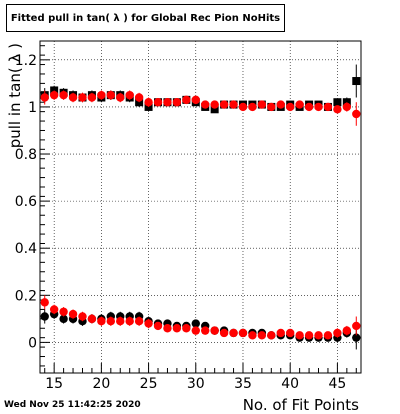 Image resolution: width=400 pixels, height=414 pixels. Describe the element at coordinates (15, 95) in the screenshot. I see `y-axis-label: pull in tan( λ )` at that location.